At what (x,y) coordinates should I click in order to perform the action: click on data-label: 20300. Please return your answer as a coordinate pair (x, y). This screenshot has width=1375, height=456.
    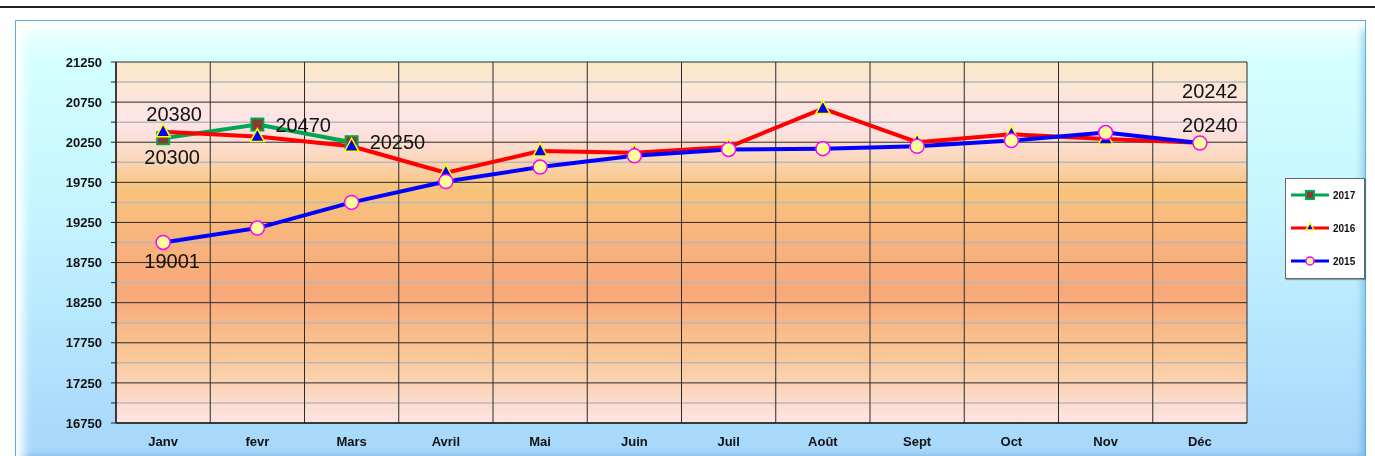
    Looking at the image, I should click on (172, 157).